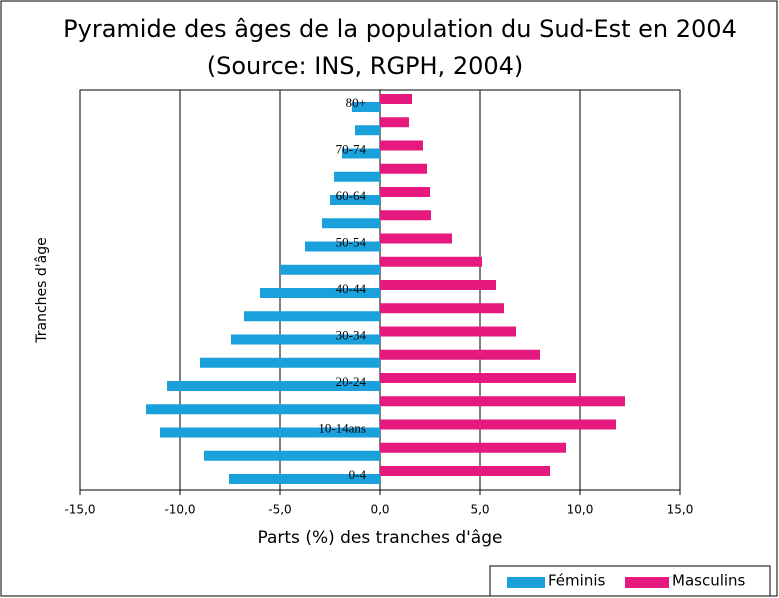  What do you see at coordinates (379, 510) in the screenshot?
I see `x-tick-label: 0,0` at bounding box center [379, 510].